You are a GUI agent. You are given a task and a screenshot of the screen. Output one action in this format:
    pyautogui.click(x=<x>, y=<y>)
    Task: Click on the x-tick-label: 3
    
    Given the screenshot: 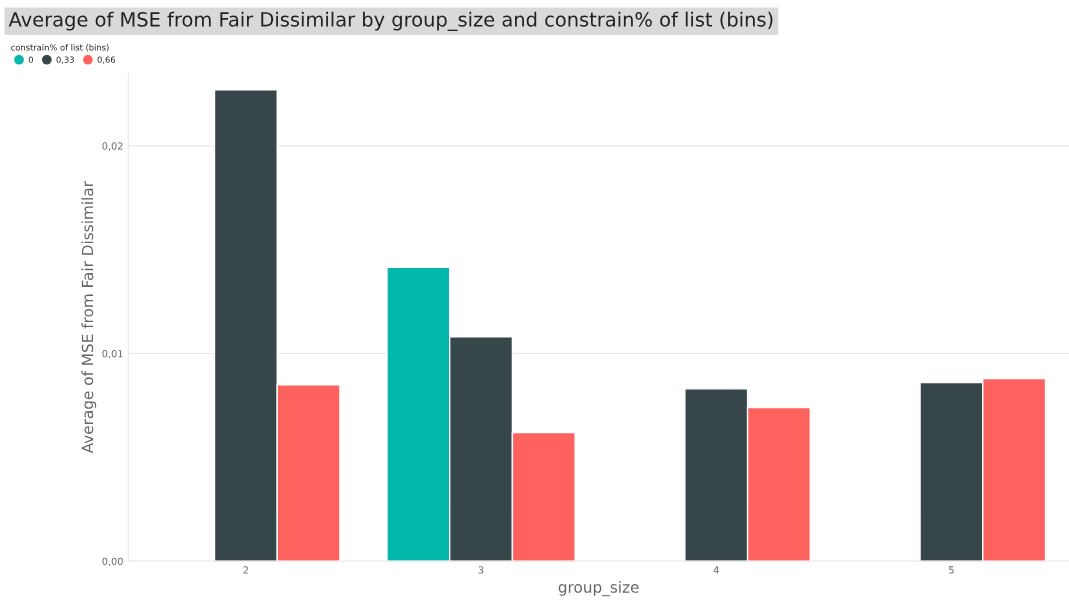 What is the action you would take?
    pyautogui.click(x=481, y=570)
    